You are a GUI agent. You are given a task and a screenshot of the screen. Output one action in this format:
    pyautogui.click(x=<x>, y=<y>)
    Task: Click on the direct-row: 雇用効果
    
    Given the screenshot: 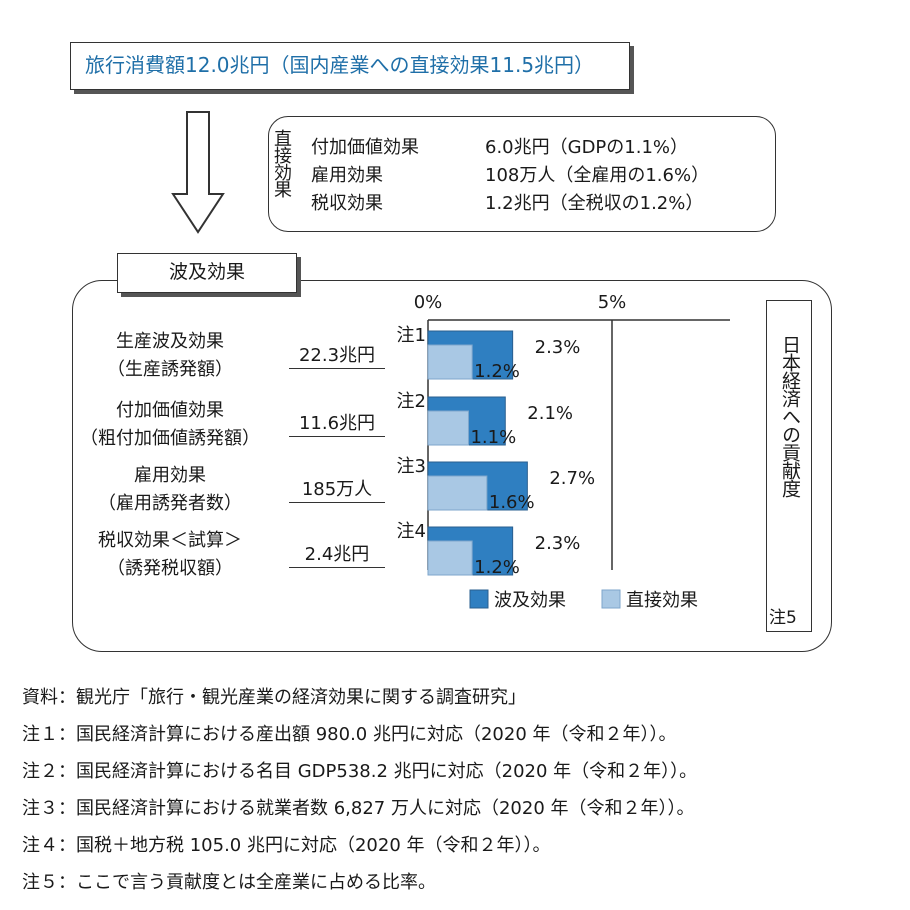 What is the action you would take?
    pyautogui.click(x=347, y=174)
    